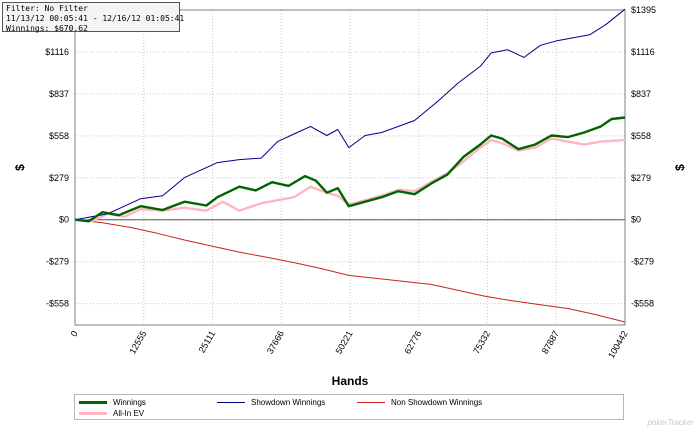  What do you see at coordinates (57, 262) in the screenshot?
I see `y-tick-label-left: -$279` at bounding box center [57, 262].